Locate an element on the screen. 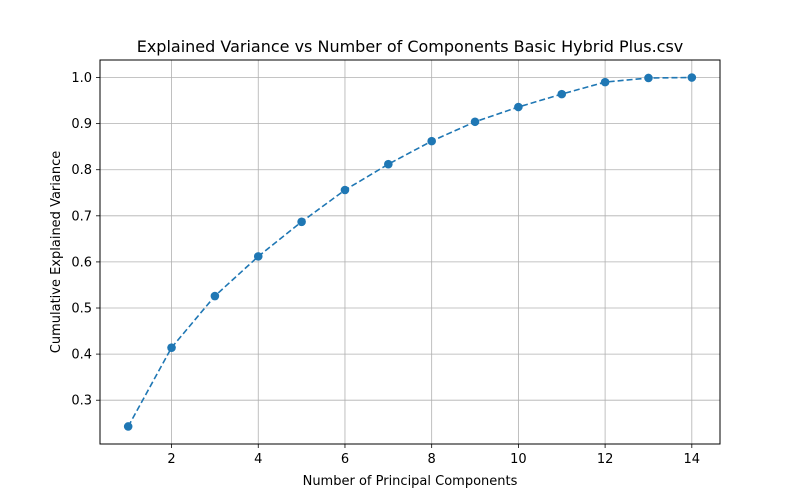  x-tick-label: 10 is located at coordinates (518, 459).